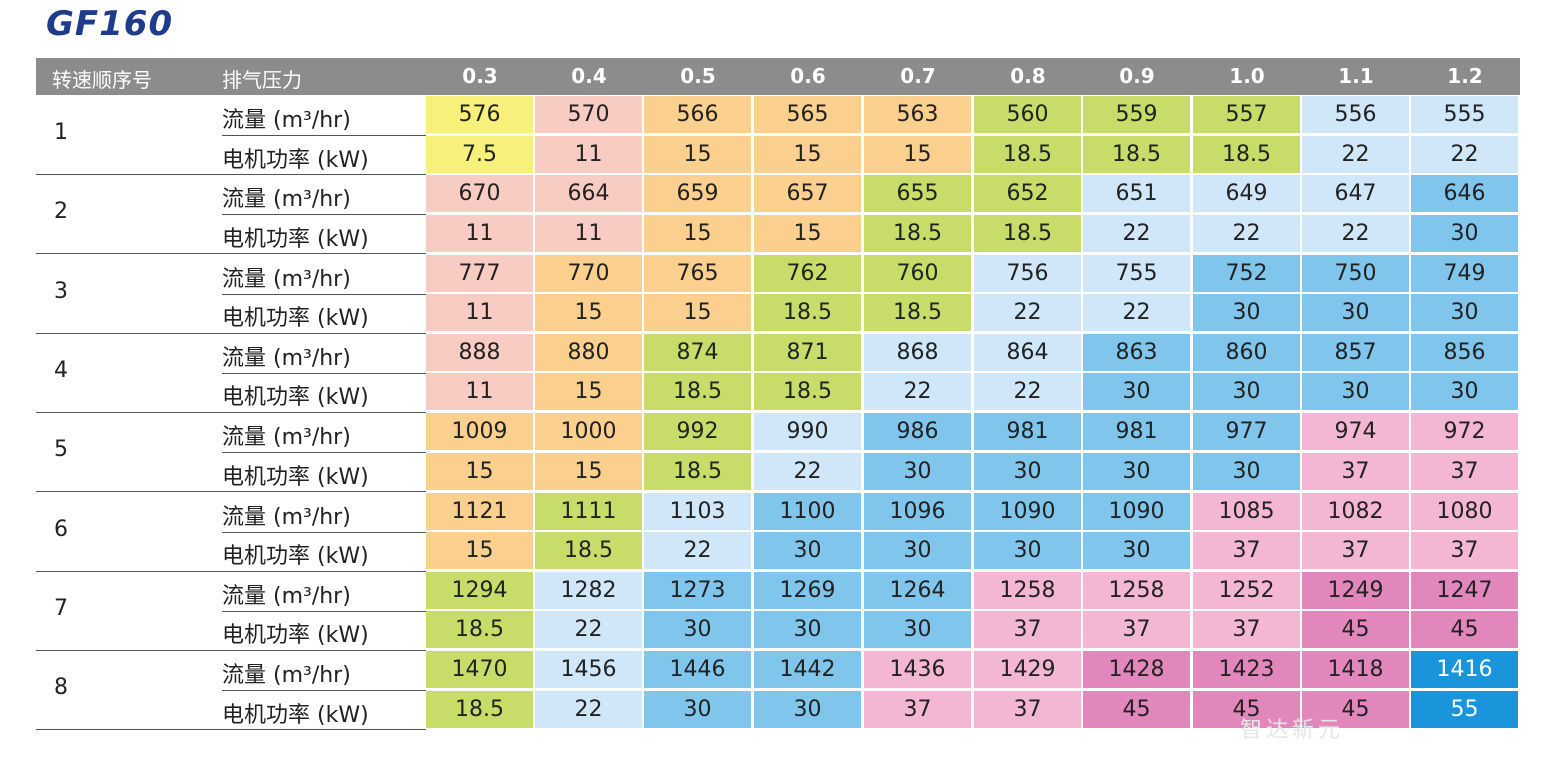 This screenshot has height=780, width=1556. Describe the element at coordinates (778, 710) in the screenshot. I see `power-row: 电机功率 (kW) 18.5 22 30 30 37 37 45 45 45 55` at that location.